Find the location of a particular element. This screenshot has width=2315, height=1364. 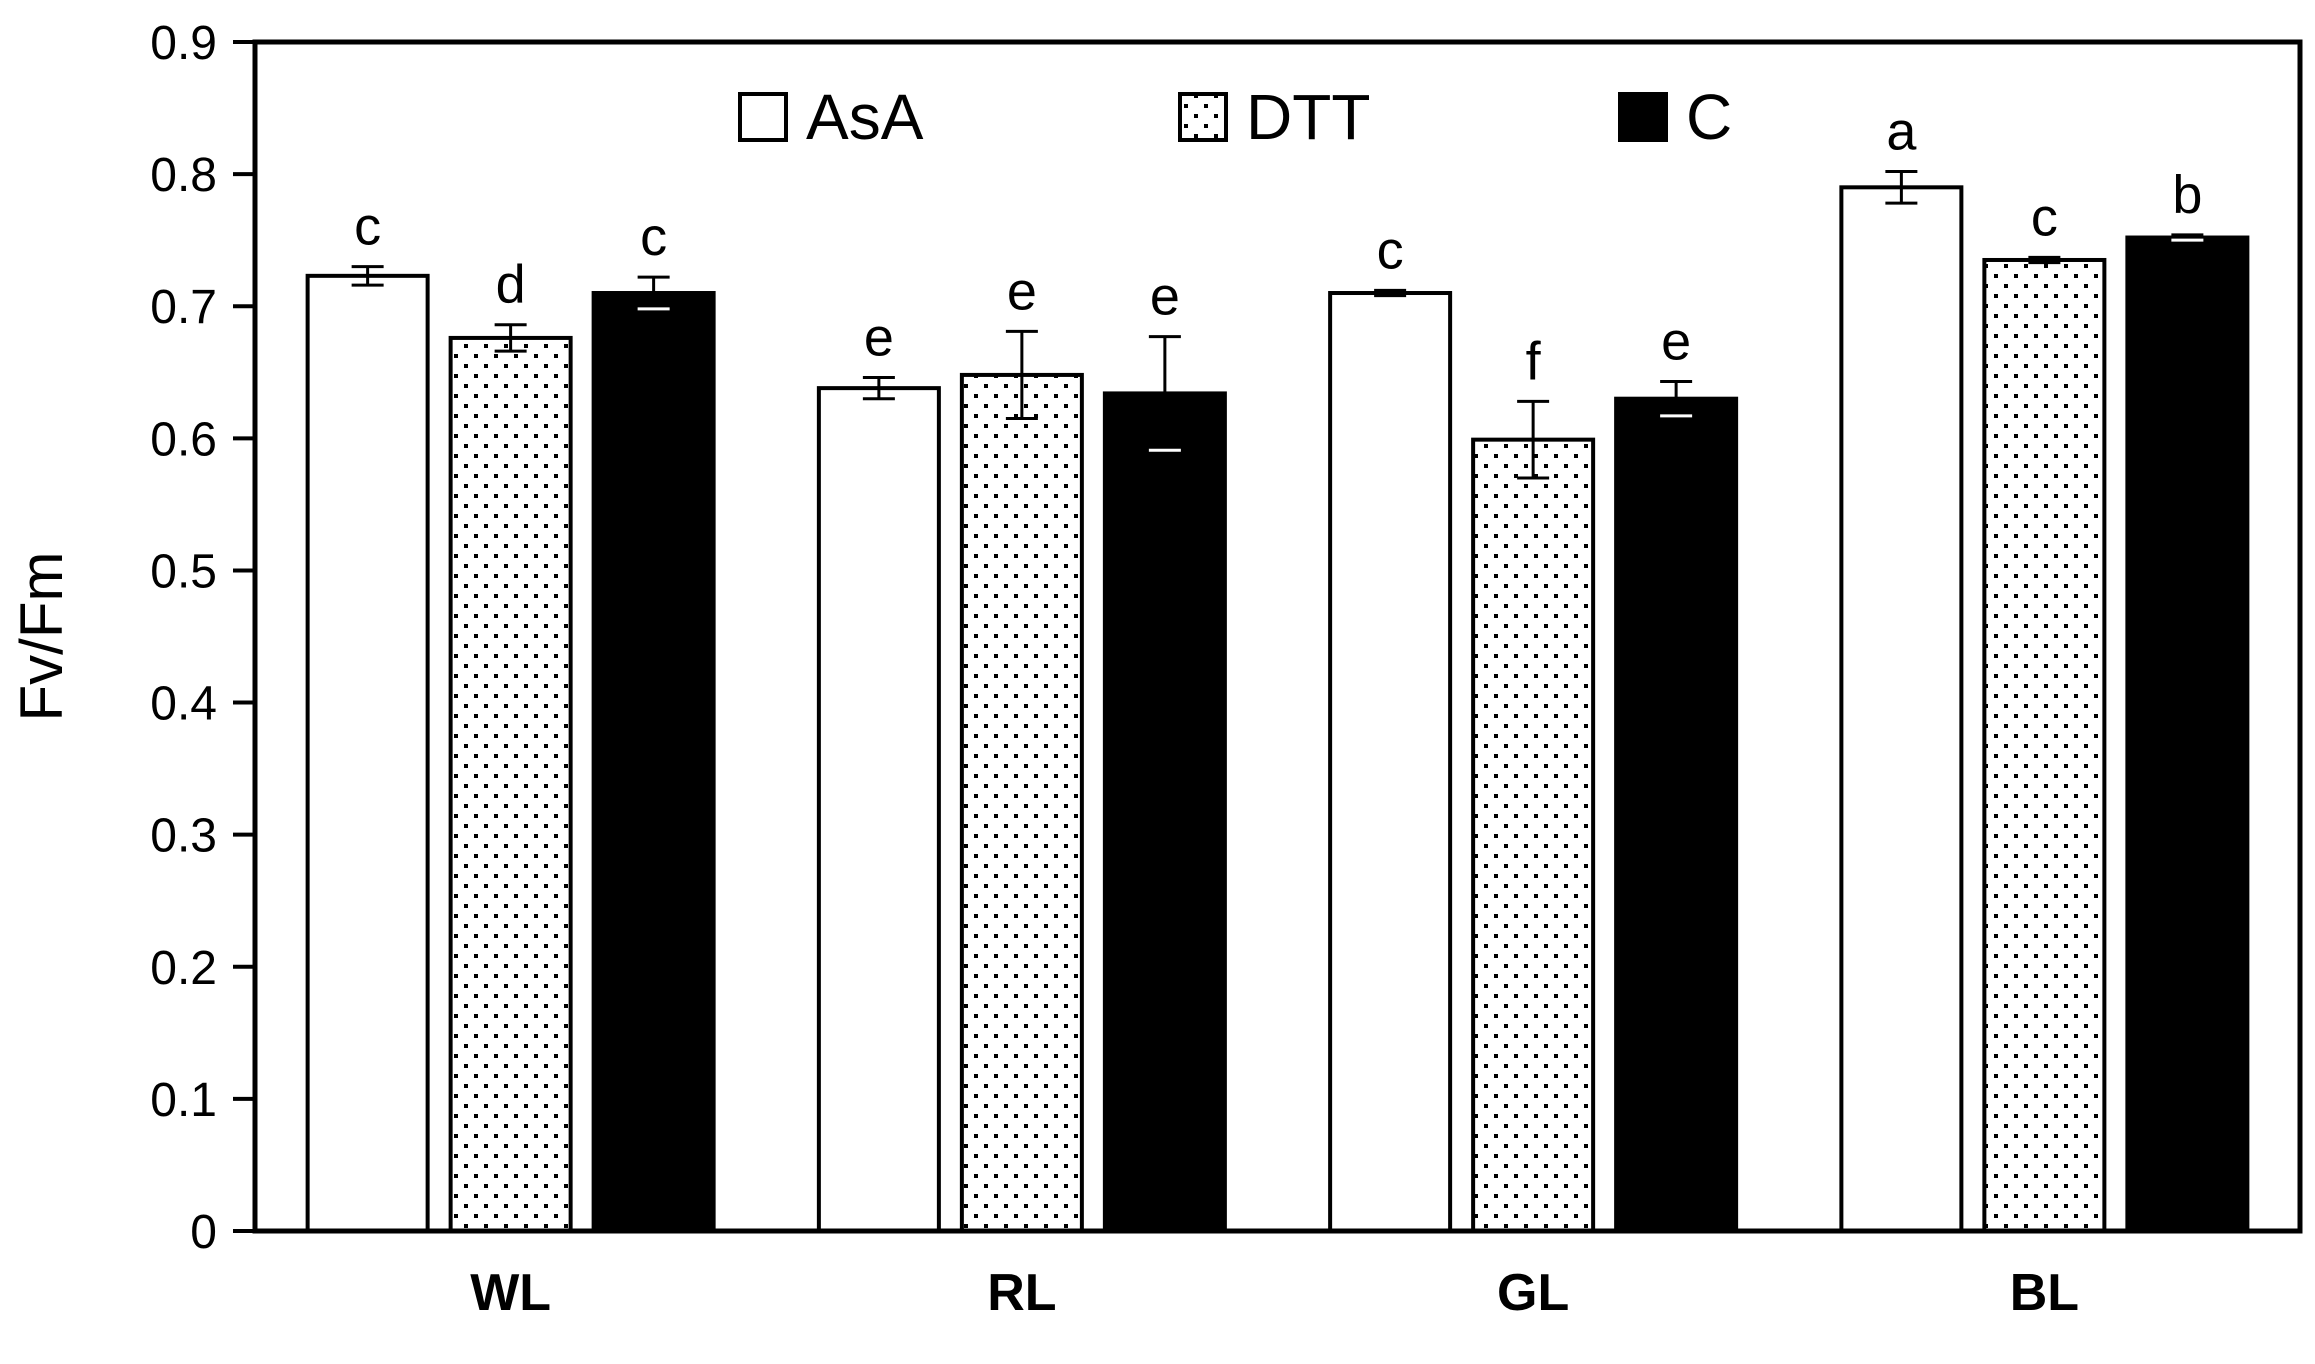

significance-letter: d is located at coordinates (511, 285).